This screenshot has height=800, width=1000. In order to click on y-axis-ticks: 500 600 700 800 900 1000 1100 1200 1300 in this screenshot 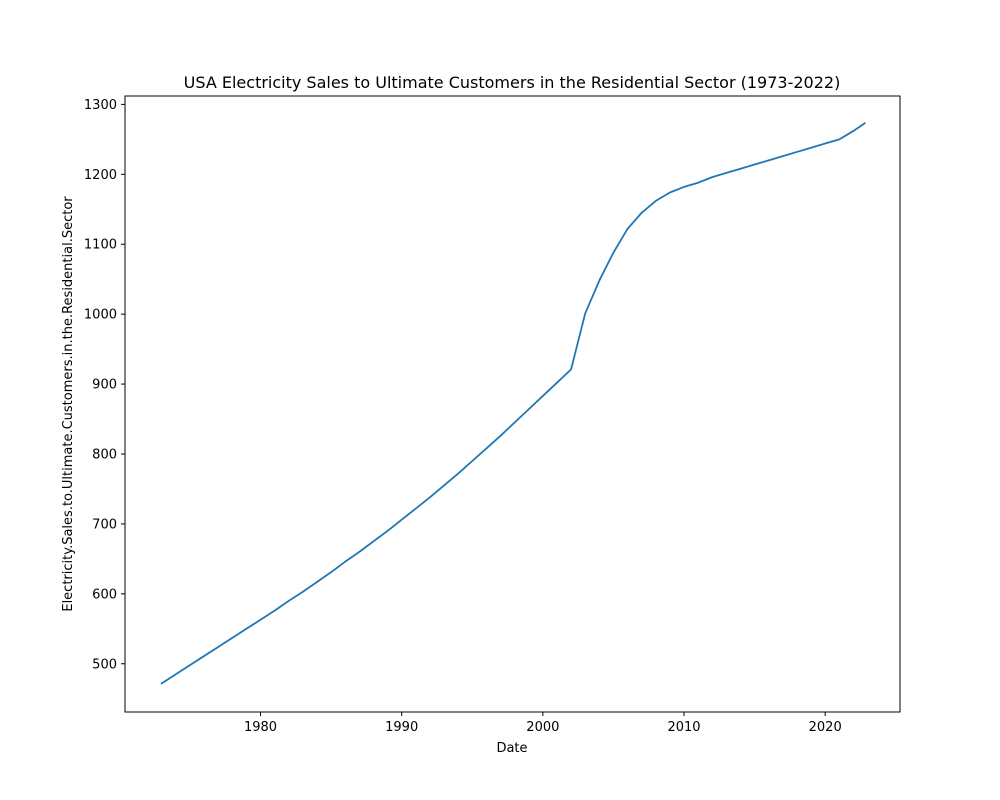, I will do `click(104, 385)`.